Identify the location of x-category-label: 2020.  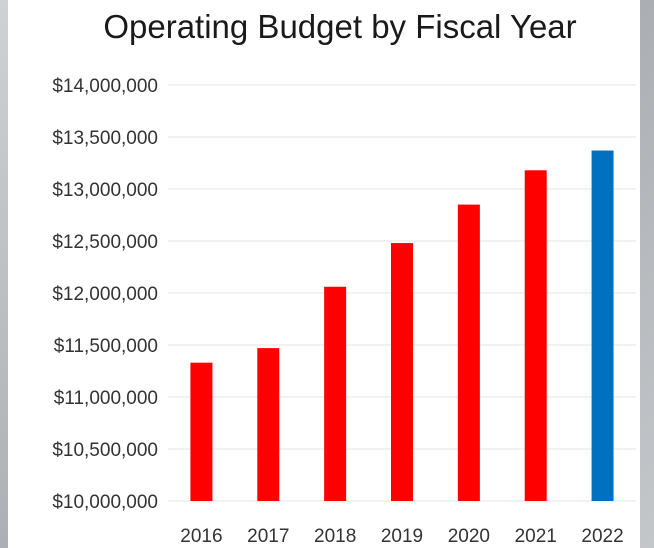
(469, 536).